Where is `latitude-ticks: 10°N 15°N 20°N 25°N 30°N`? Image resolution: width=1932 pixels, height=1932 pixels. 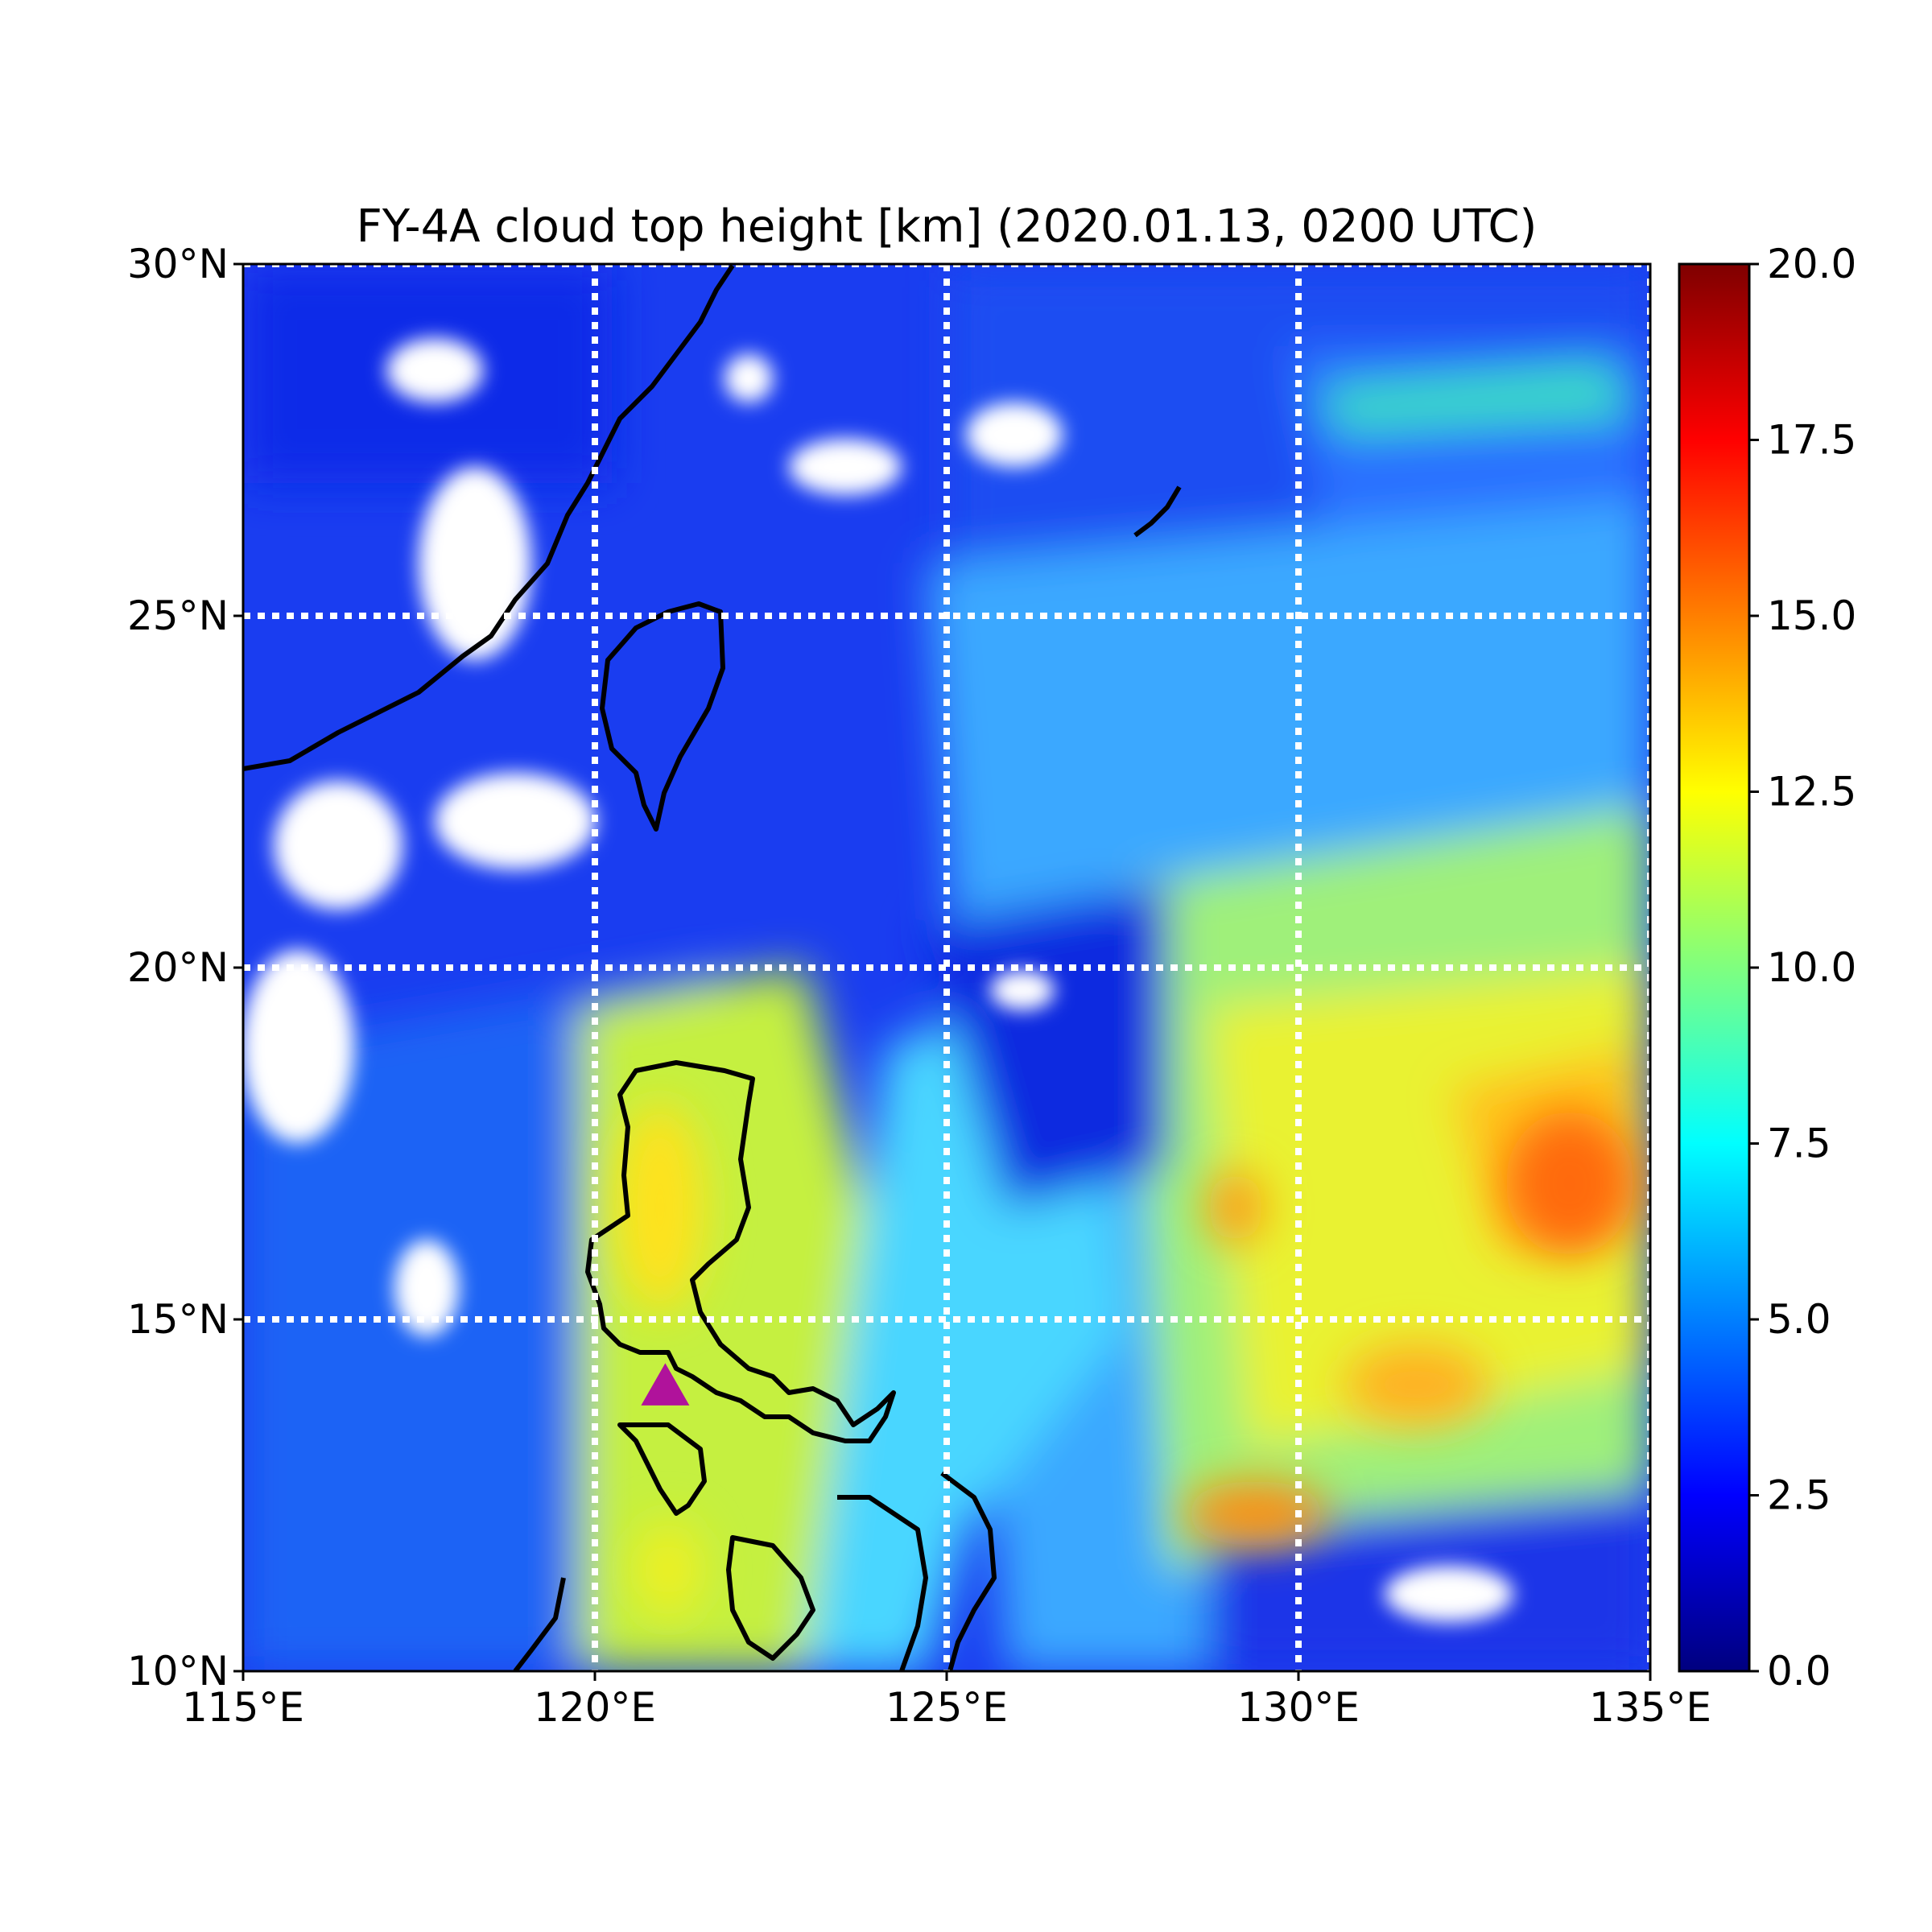 latitude-ticks: 10°N 15°N 20°N 25°N 30°N is located at coordinates (185, 968).